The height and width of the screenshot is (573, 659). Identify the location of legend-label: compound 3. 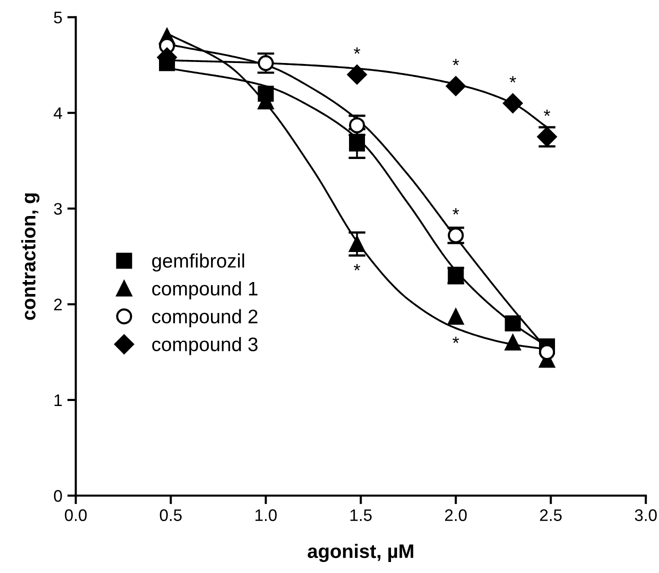
(205, 346).